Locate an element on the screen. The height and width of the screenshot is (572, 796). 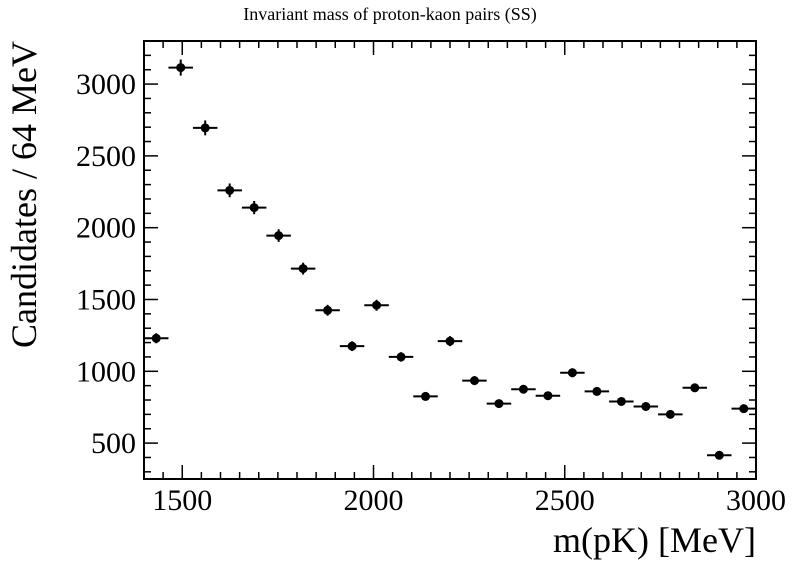
y-tick-label: 500 is located at coordinates (113, 443).